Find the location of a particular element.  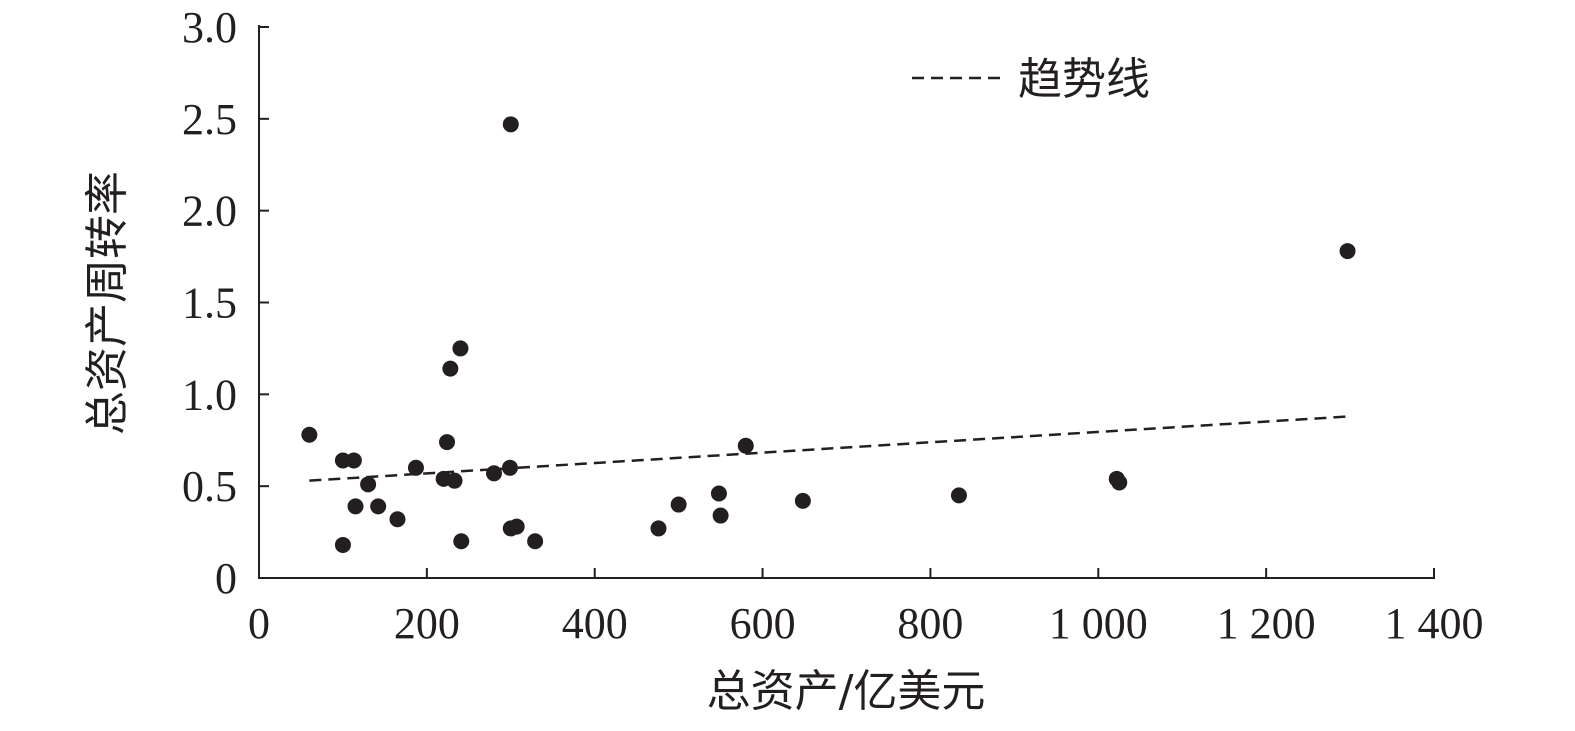

legend-label-trendline: 趋势线 is located at coordinates (1084, 79).